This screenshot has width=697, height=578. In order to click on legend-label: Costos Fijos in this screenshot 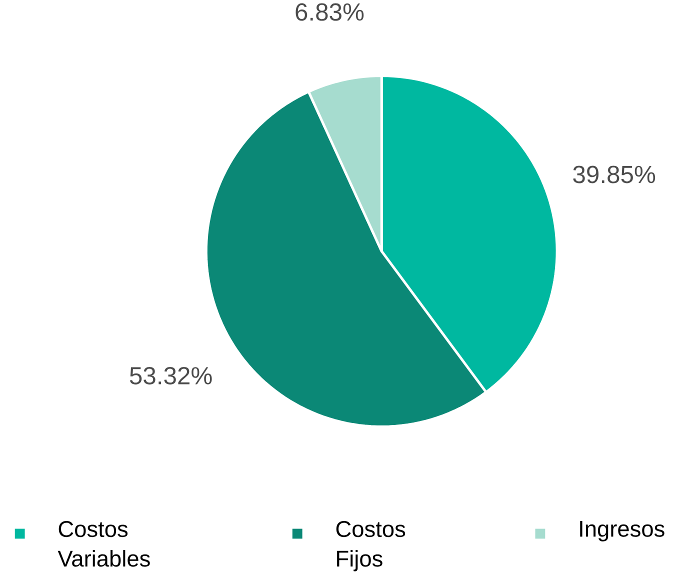, I will do `click(371, 546)`.